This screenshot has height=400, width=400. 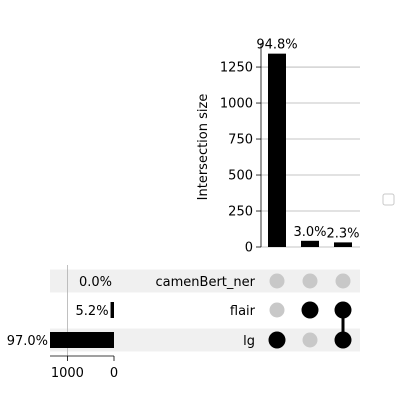 I want to click on legend-box, so click(x=388, y=199).